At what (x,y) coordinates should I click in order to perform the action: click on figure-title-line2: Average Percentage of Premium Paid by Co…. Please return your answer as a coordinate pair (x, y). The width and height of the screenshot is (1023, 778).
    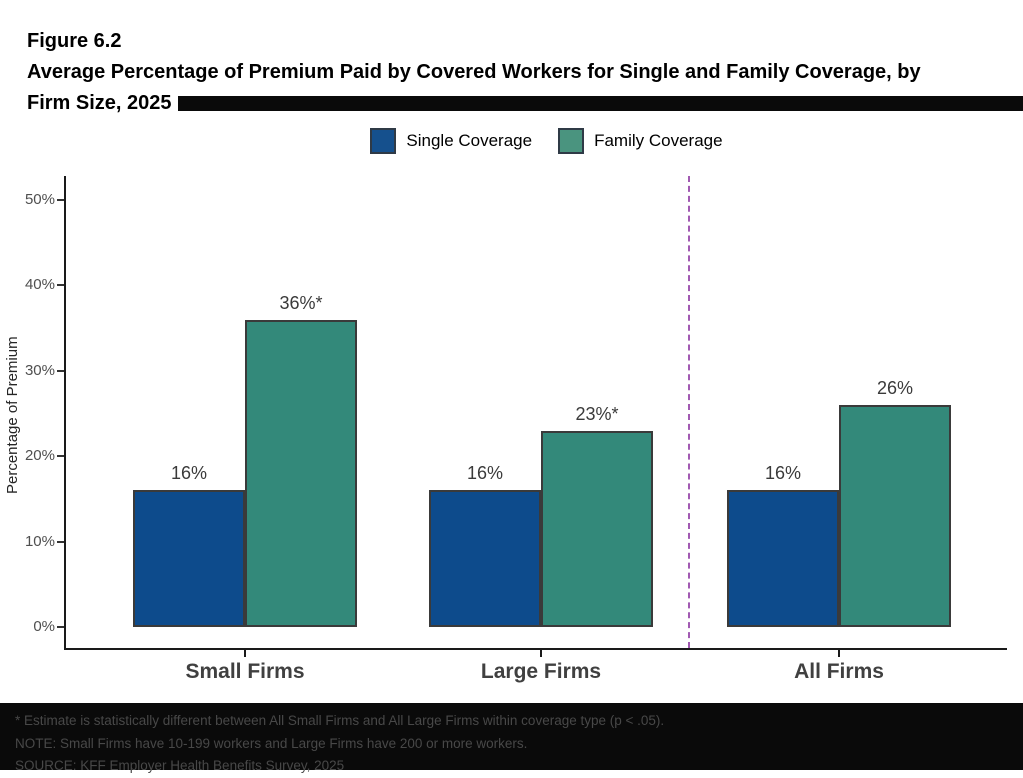
    Looking at the image, I should click on (474, 72).